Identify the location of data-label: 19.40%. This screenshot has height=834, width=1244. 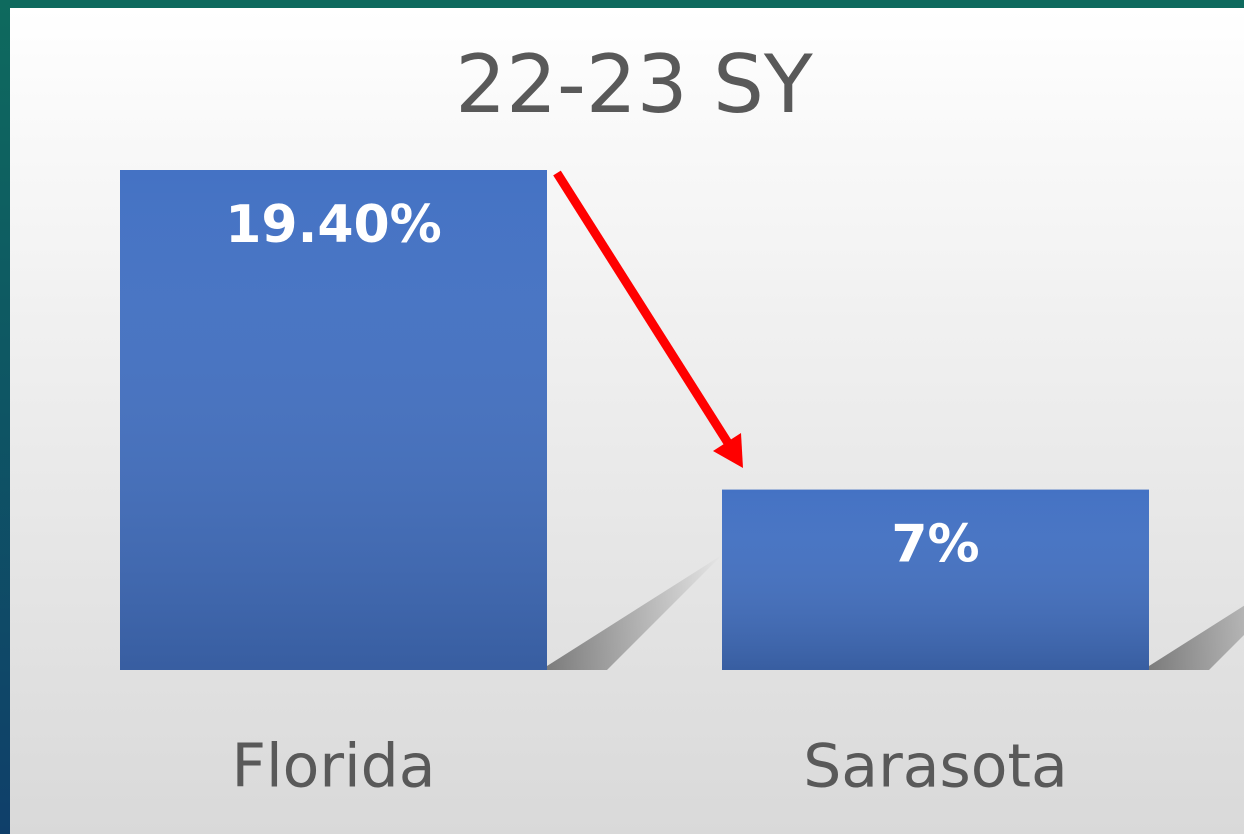
(333, 225).